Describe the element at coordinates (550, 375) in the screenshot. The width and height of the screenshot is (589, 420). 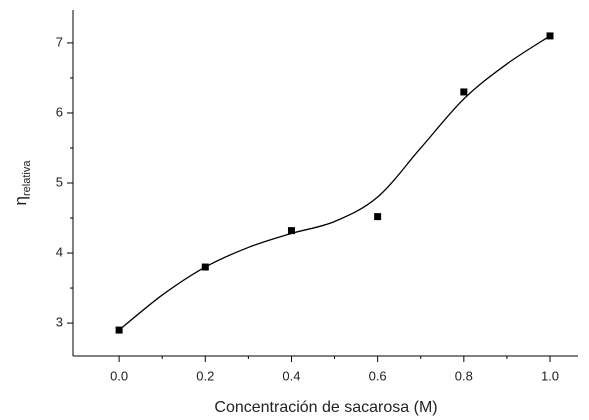
I see `x-tick-label: 1.0` at that location.